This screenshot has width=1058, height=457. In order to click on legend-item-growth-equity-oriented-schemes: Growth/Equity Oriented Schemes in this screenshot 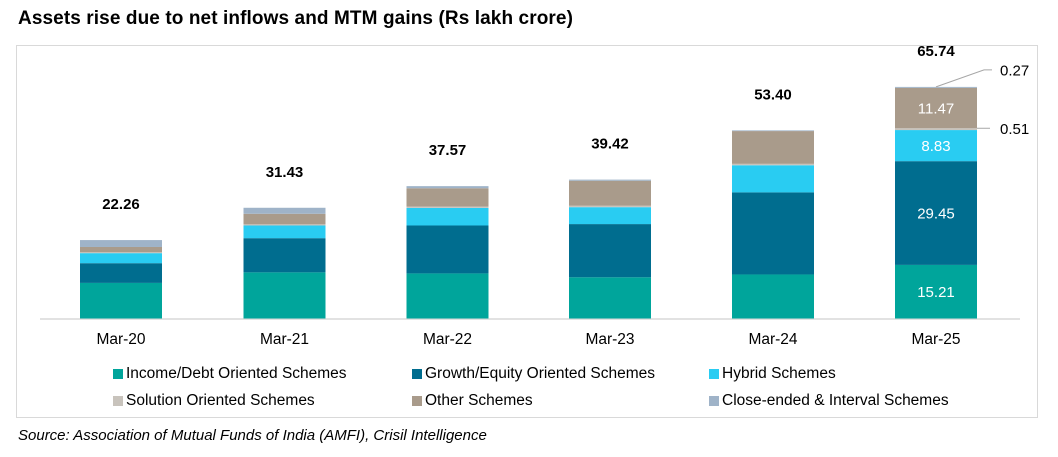, I will do `click(533, 374)`.